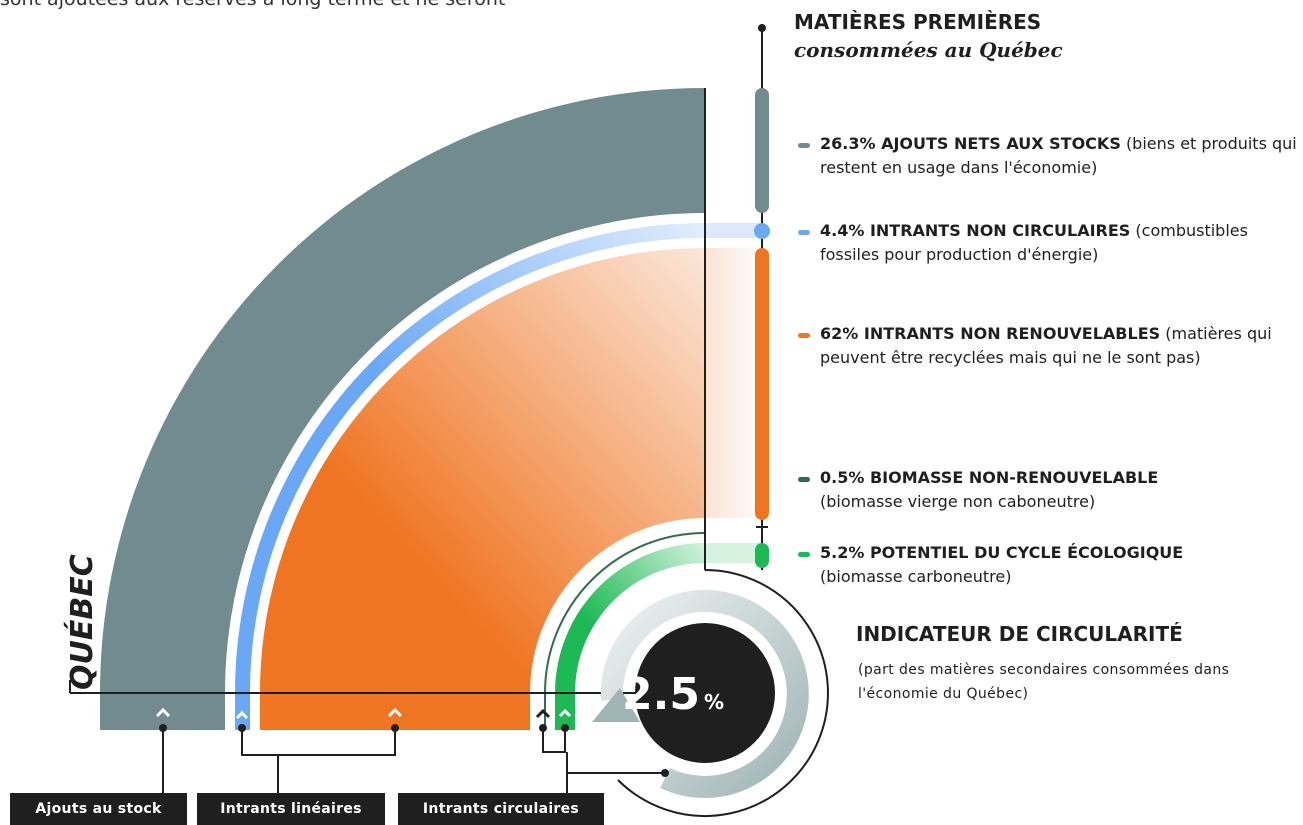  I want to click on legend-label: 4.4% INTRANTS NON CIRCULAIRES, so click(975, 230).